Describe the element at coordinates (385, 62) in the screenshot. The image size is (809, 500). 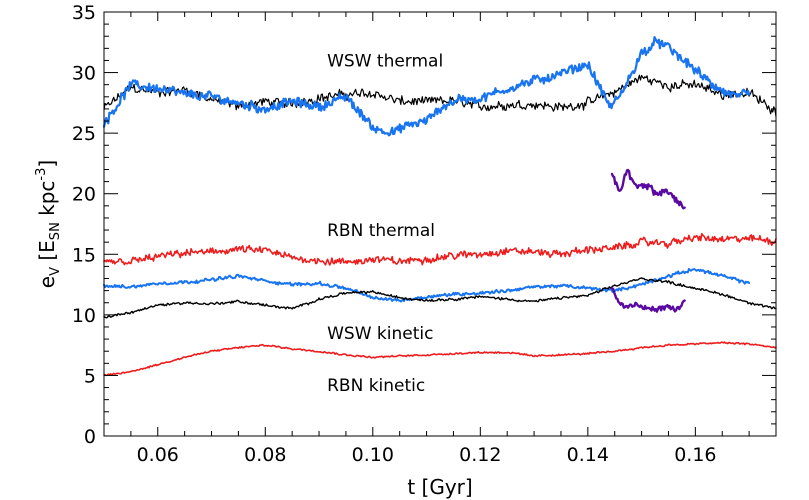
I see `series-annotation: WSW thermal` at that location.